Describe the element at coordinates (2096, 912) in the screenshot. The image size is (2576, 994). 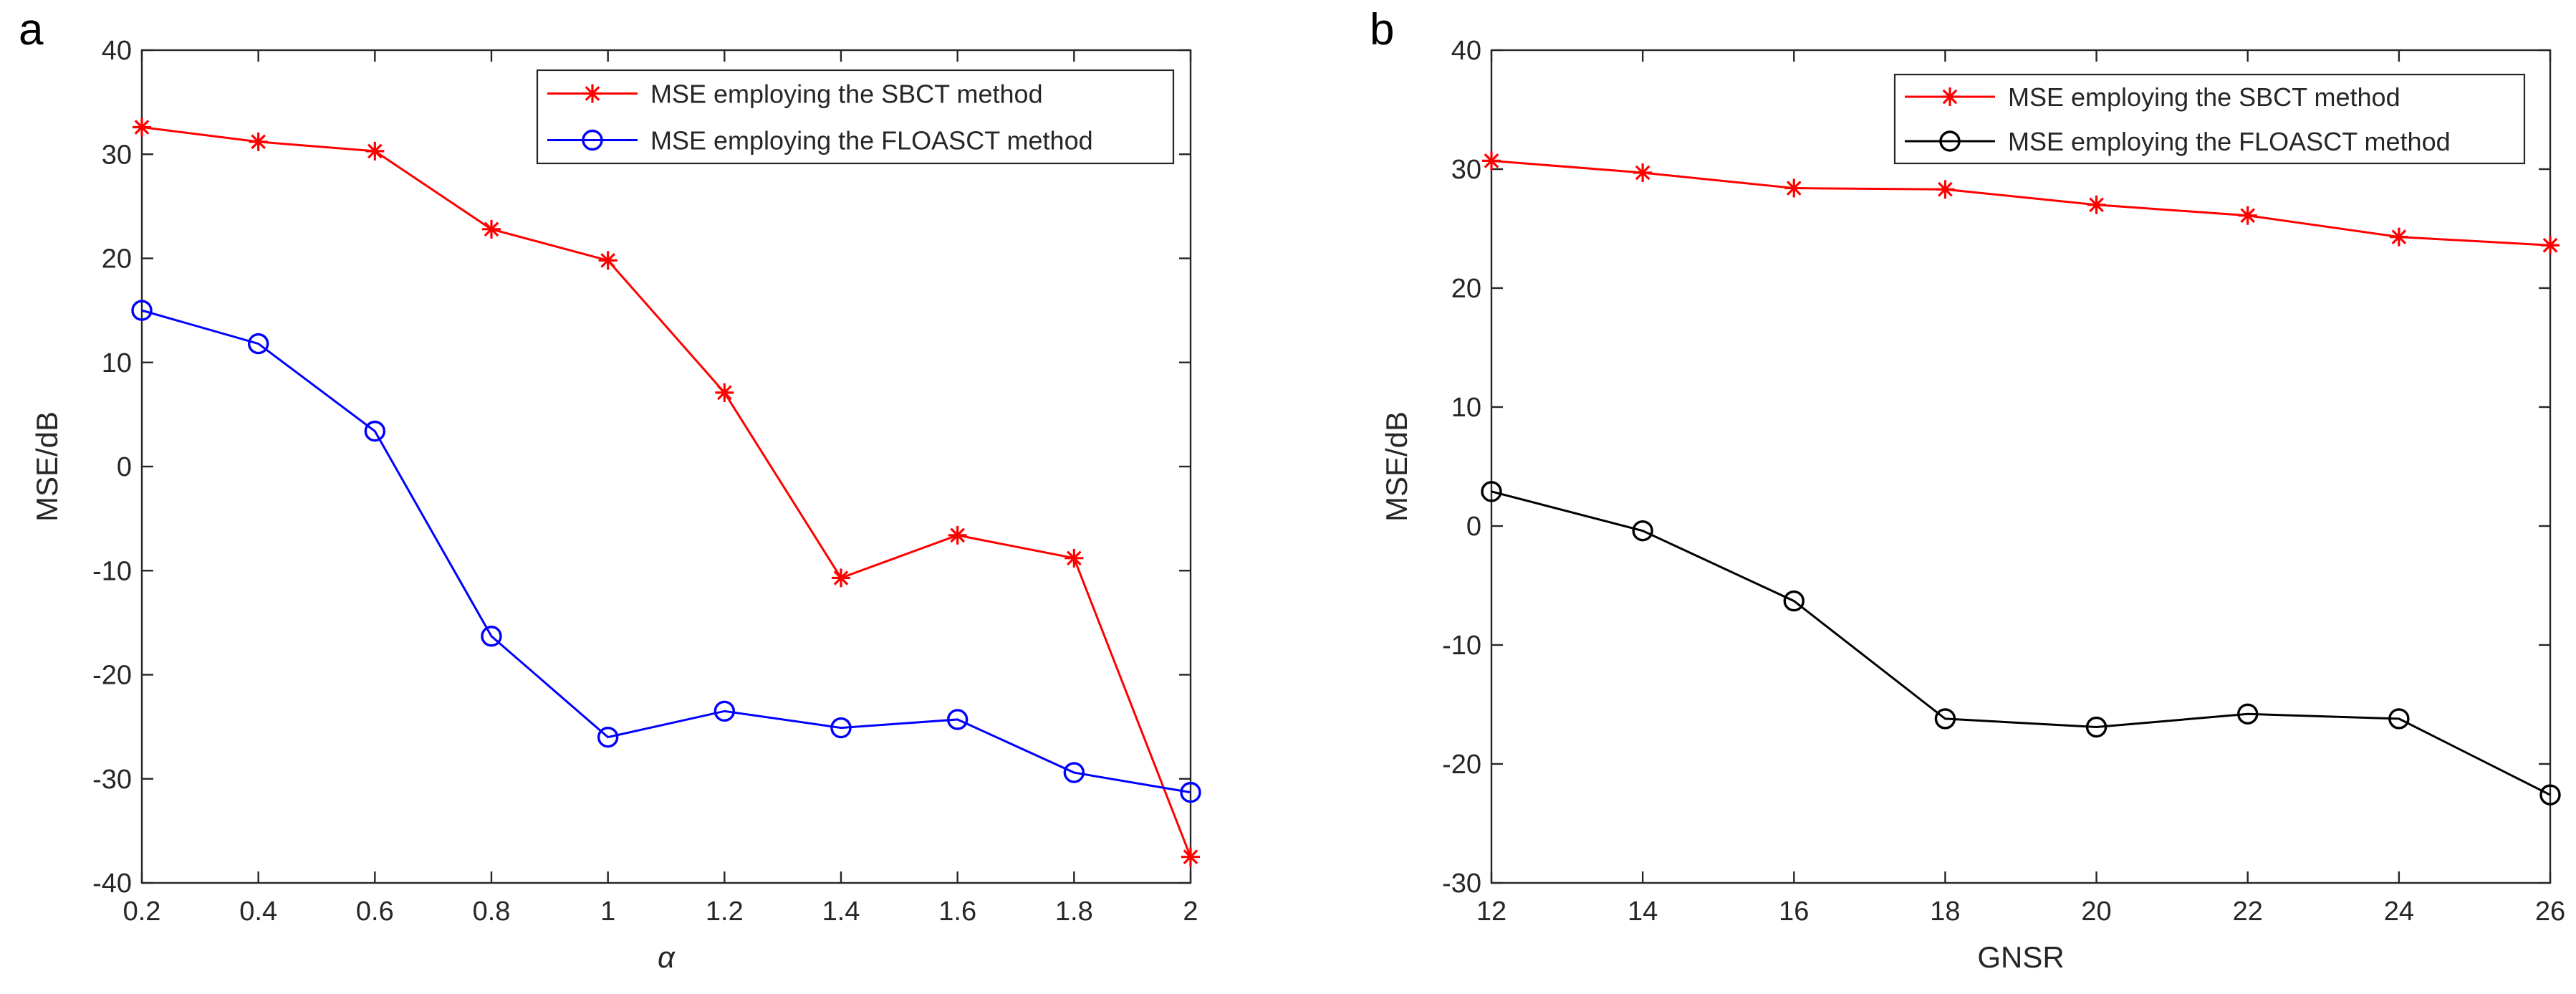
I see `x-tick-label: 20` at that location.